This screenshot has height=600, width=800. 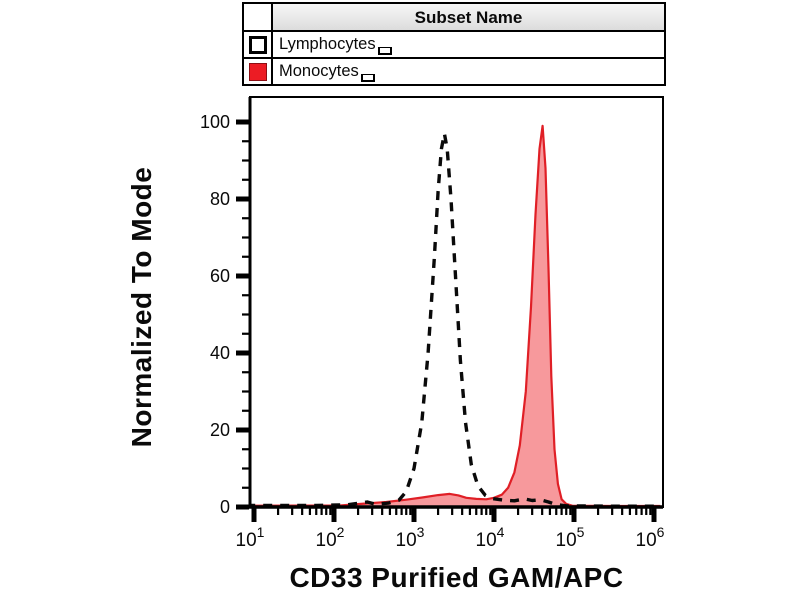 I want to click on y-tick-label: 0, so click(x=225, y=507).